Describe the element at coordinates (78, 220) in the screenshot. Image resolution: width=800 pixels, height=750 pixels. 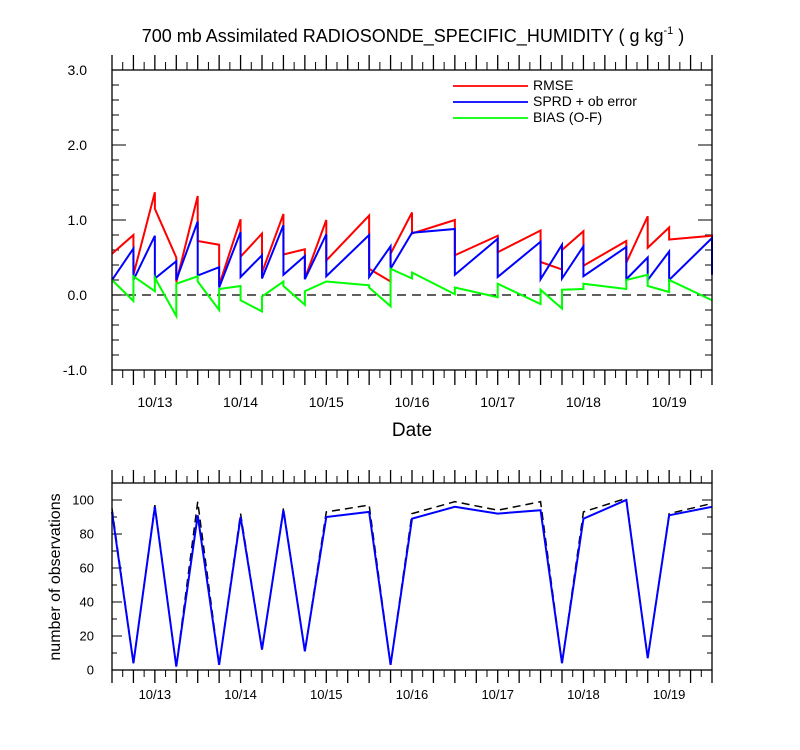
I see `top-ytick-label: 1.0` at that location.